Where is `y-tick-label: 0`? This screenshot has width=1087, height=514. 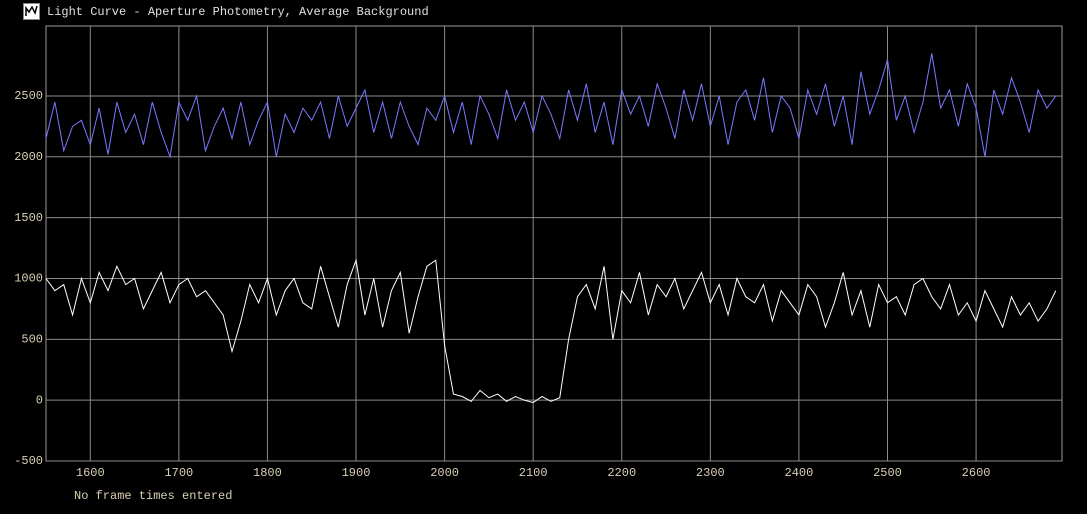 y-tick-label: 0 is located at coordinates (39, 400).